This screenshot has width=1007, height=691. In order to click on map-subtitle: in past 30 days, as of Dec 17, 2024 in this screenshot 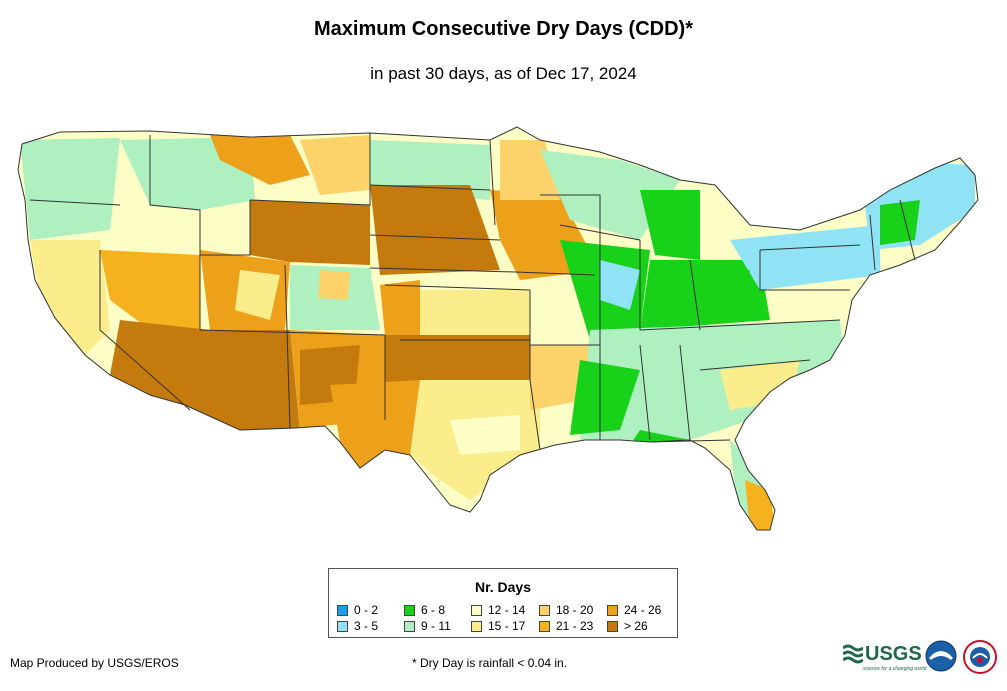, I will do `click(503, 73)`.